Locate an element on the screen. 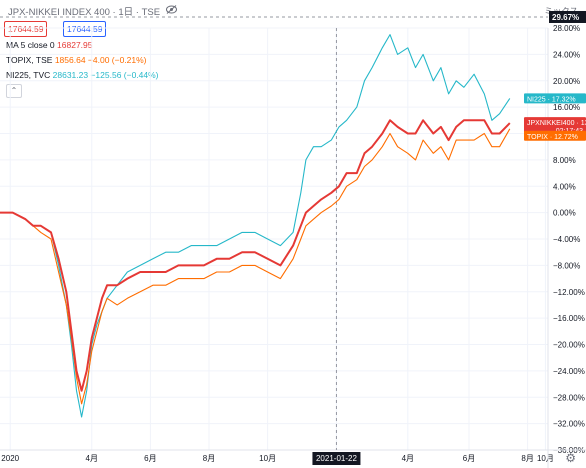 The image size is (586, 468). series-end-label: JPXNIKKEI400 · 13.57% is located at coordinates (556, 123).